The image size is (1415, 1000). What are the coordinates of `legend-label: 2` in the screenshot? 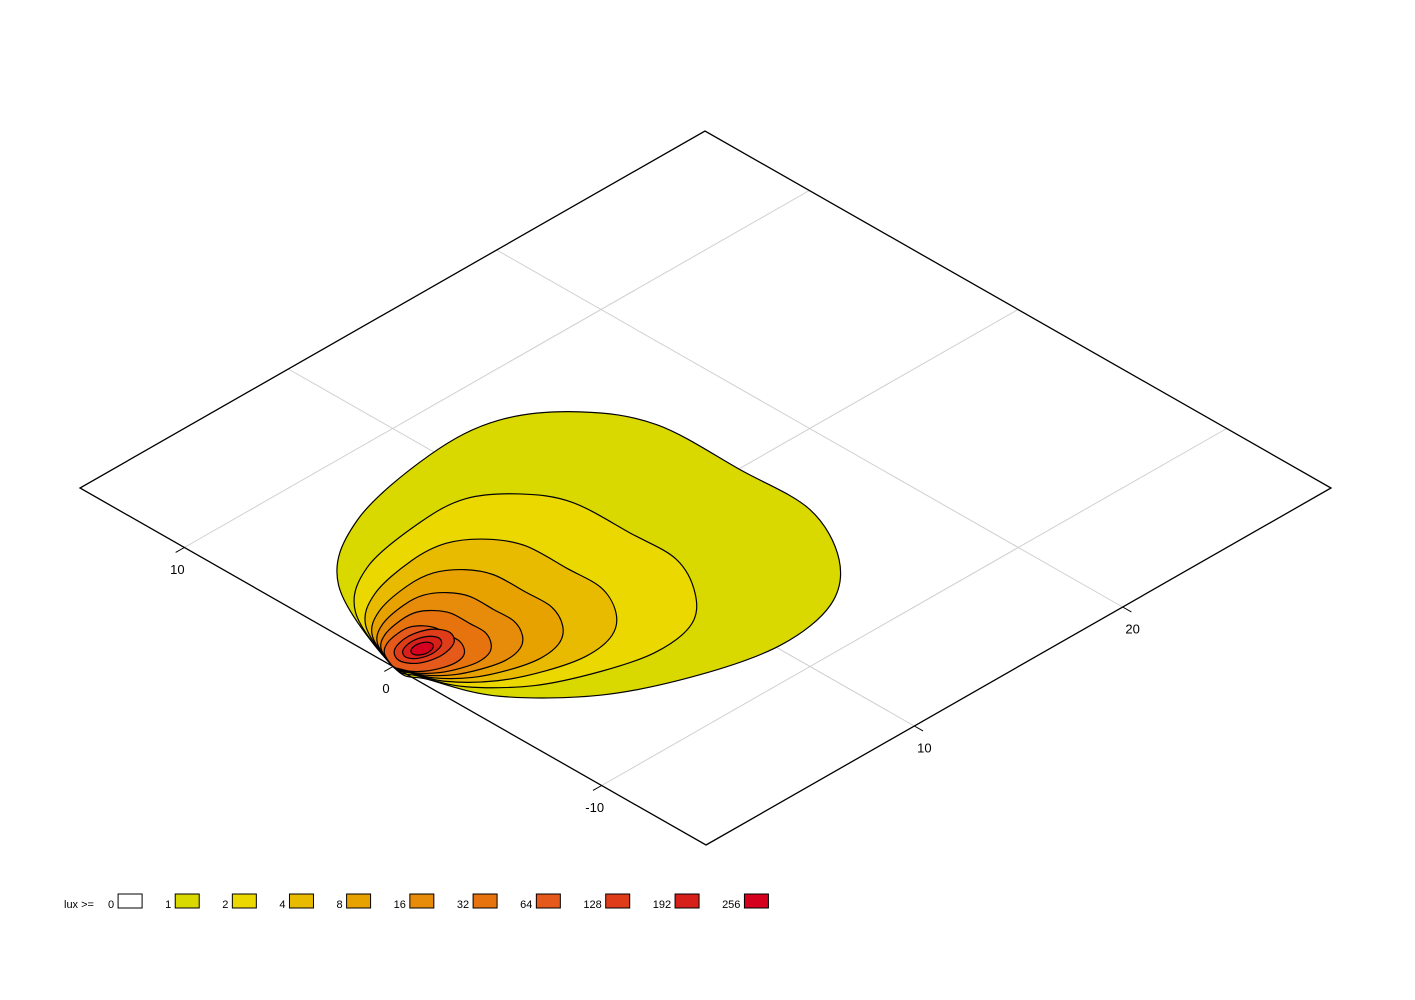 It's located at (225, 905).